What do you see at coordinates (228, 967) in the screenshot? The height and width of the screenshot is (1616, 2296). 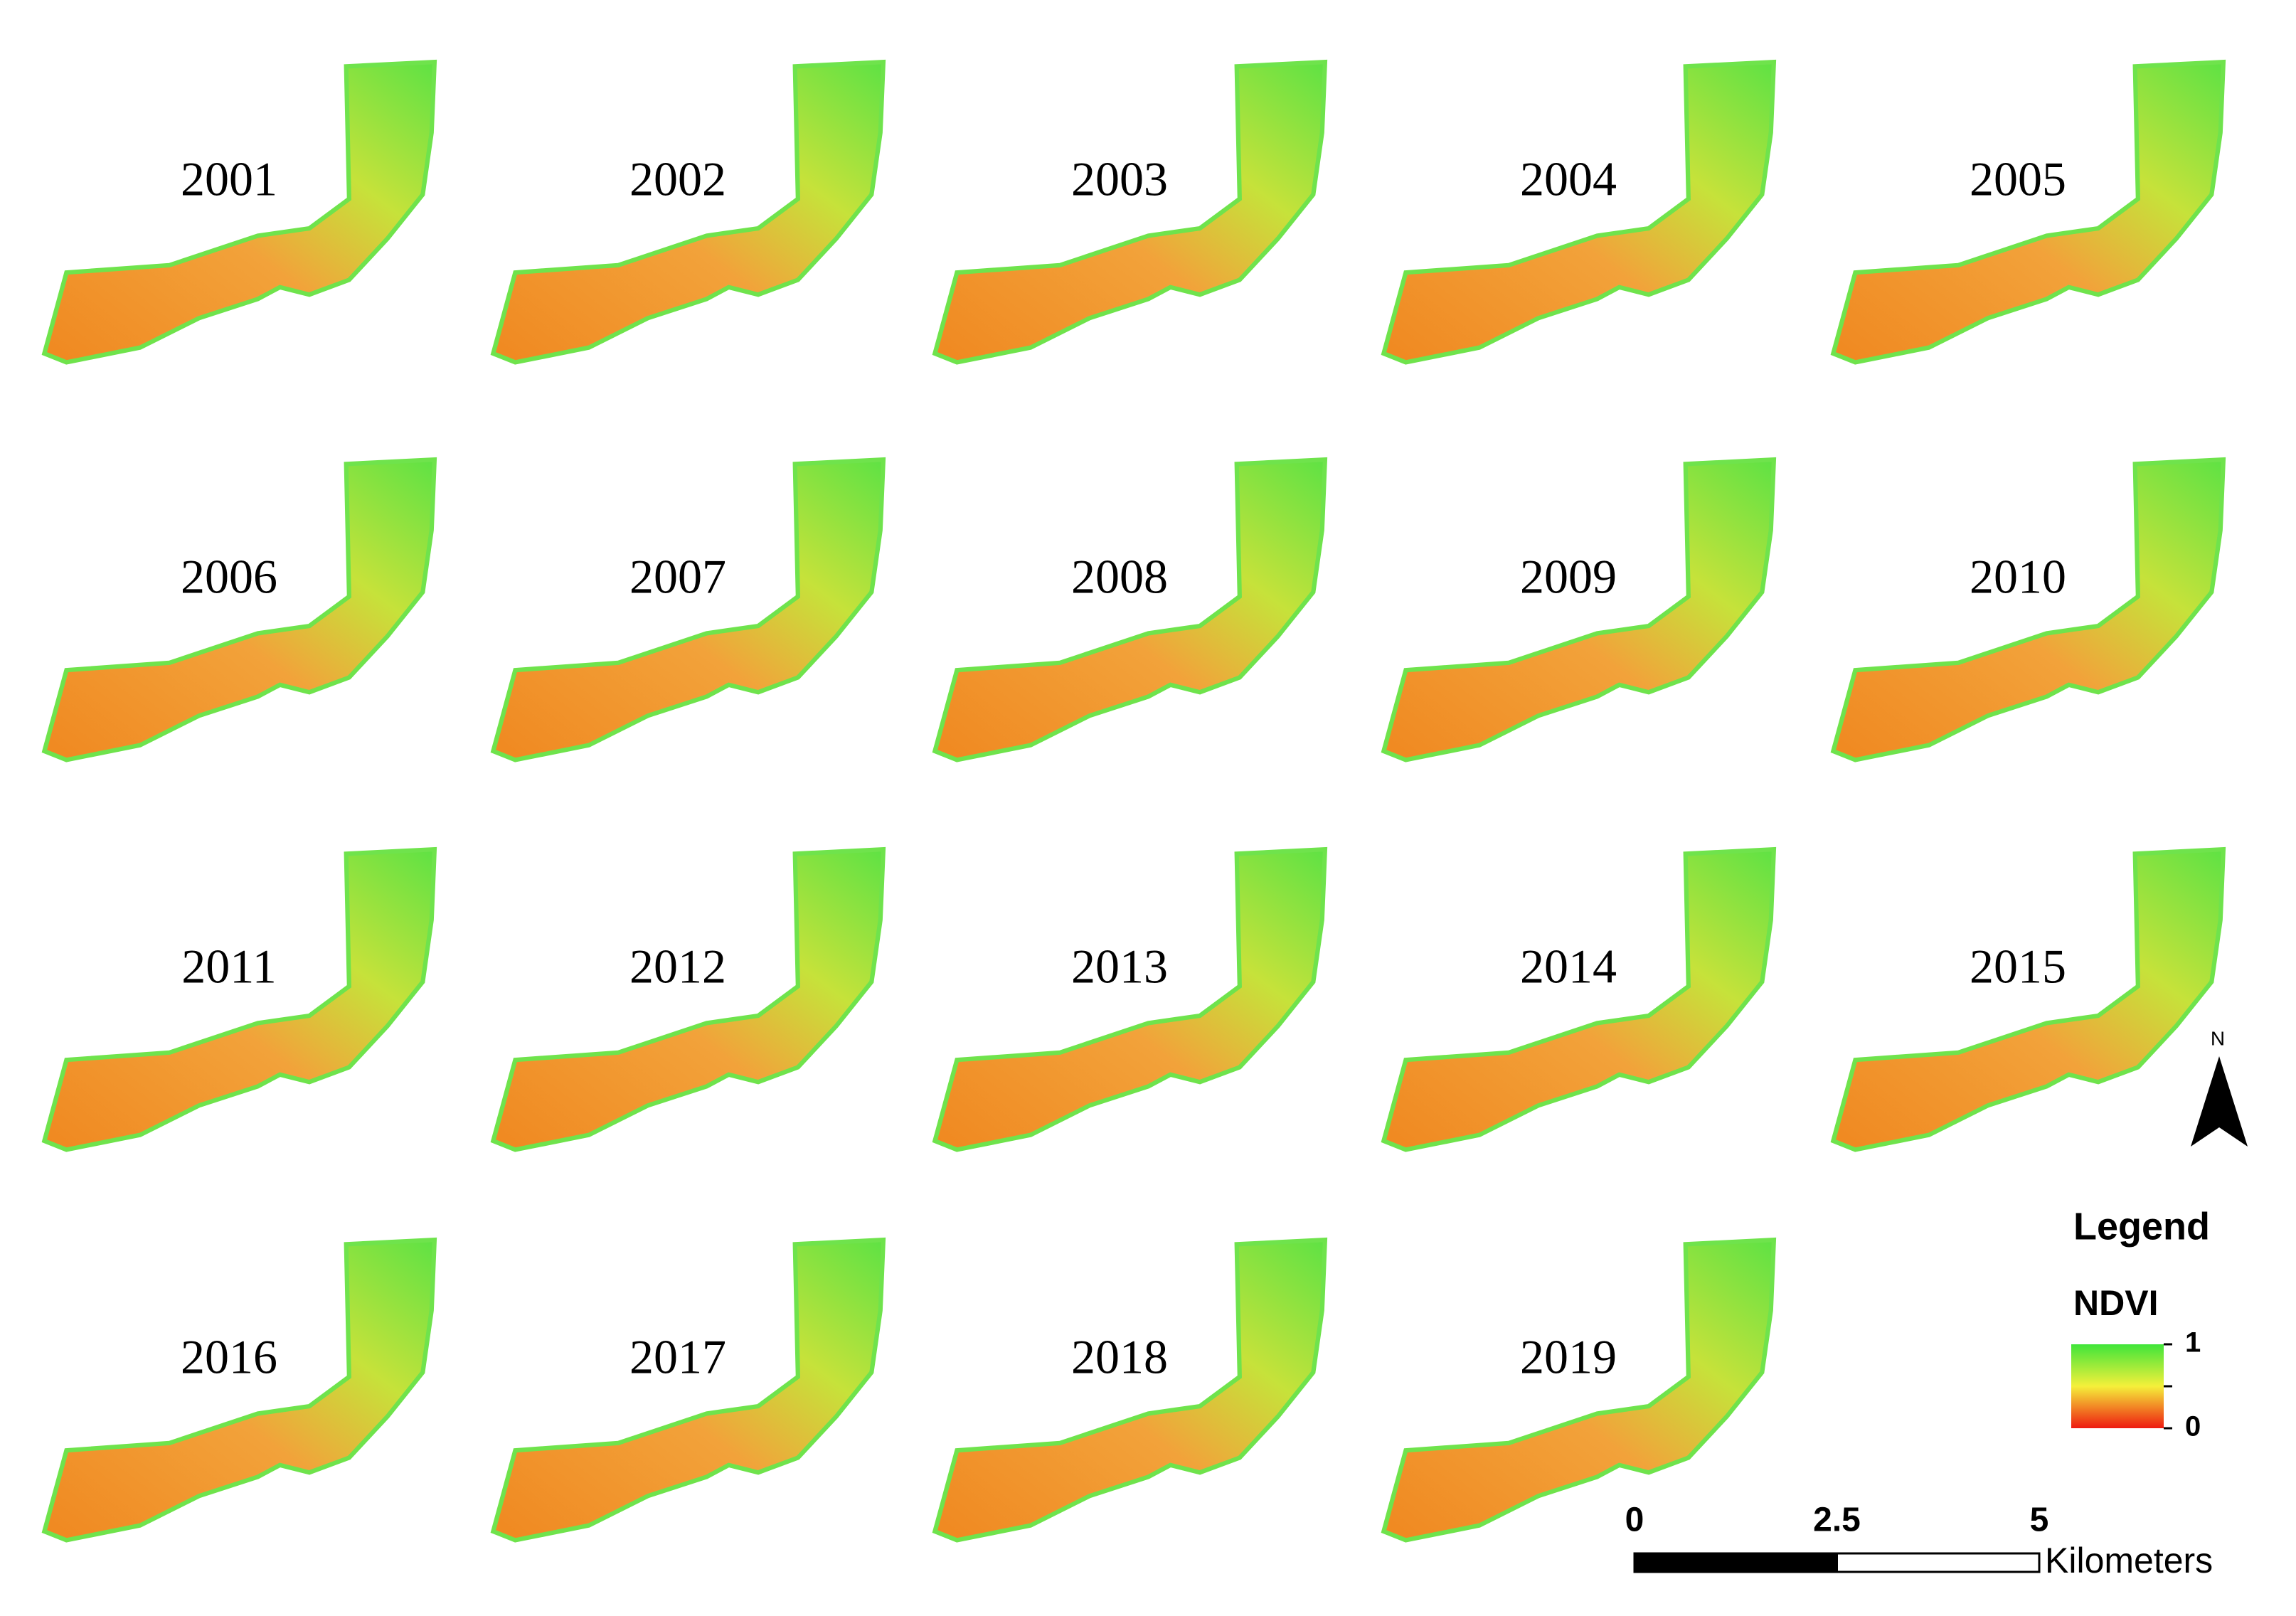 I see `year-label: 2011` at bounding box center [228, 967].